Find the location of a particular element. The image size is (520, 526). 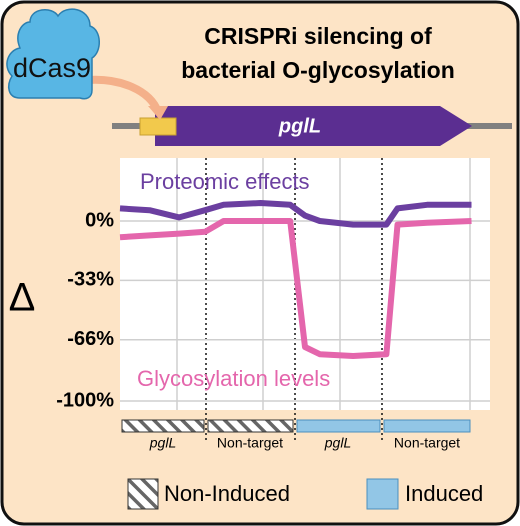

legend-label: Non-Induced is located at coordinates (227, 493).